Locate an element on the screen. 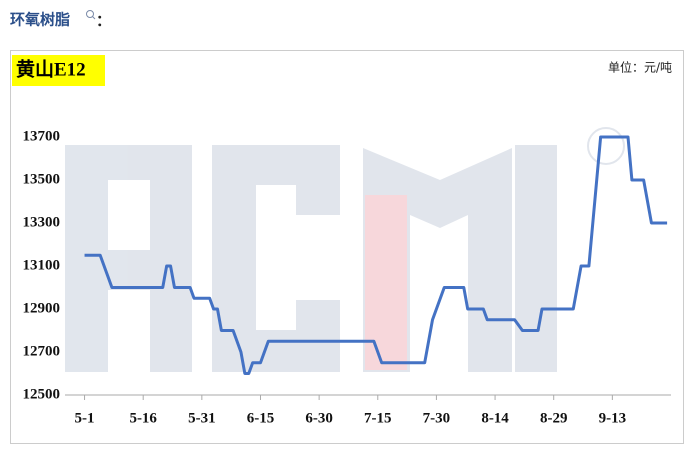  x-tick-label: 6-30 is located at coordinates (319, 418).